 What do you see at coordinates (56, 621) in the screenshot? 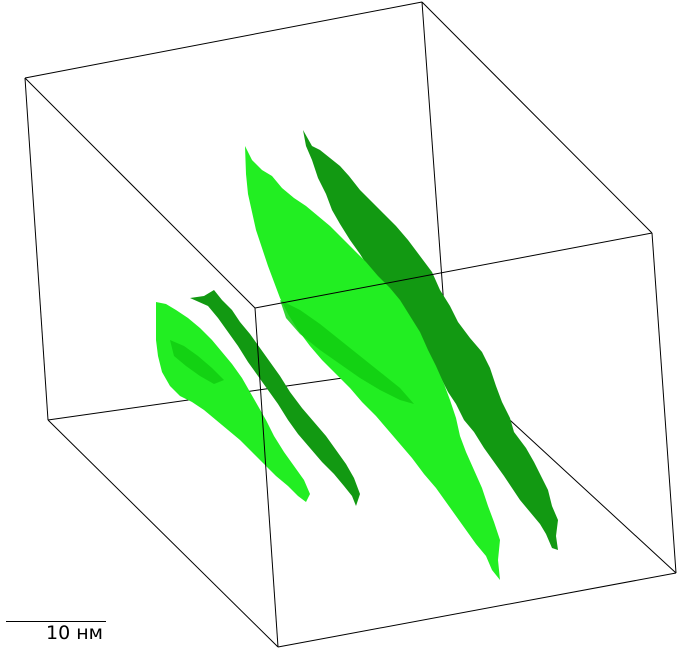
I see `scale-bar-line` at bounding box center [56, 621].